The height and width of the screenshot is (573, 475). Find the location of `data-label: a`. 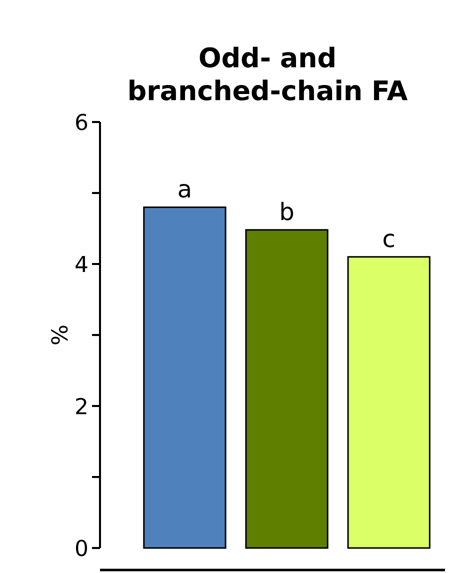

data-label: a is located at coordinates (184, 191).